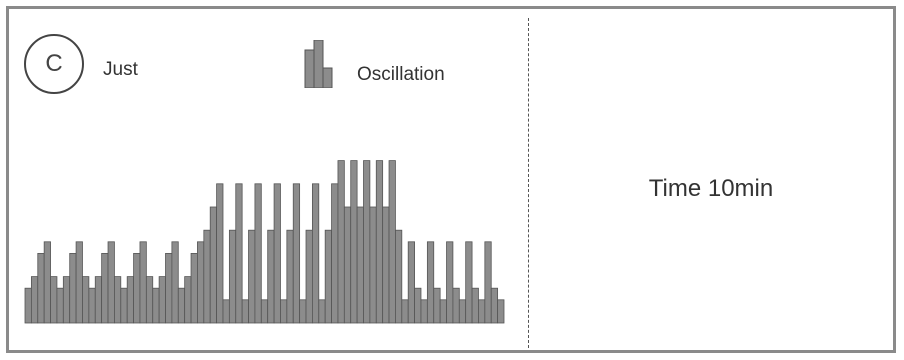  I want to click on mode-label: Just, so click(120, 69).